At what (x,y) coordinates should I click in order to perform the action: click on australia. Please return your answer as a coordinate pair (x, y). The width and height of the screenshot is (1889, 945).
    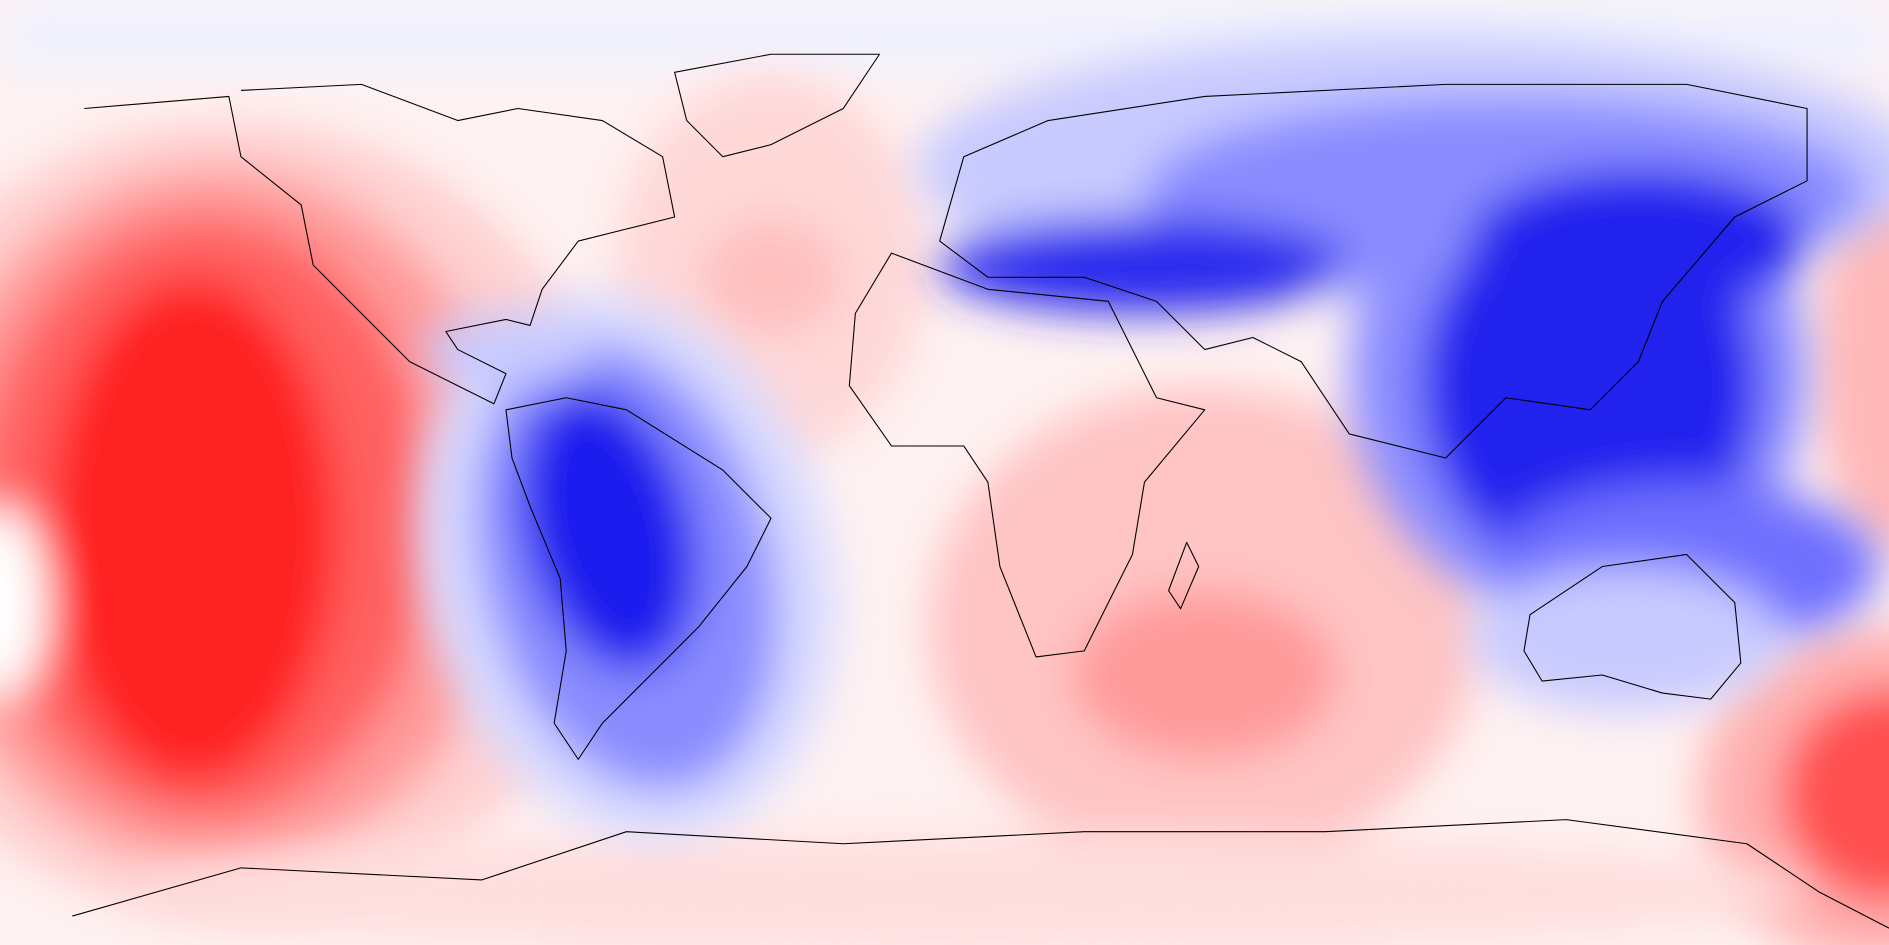
    Looking at the image, I should click on (1632, 626).